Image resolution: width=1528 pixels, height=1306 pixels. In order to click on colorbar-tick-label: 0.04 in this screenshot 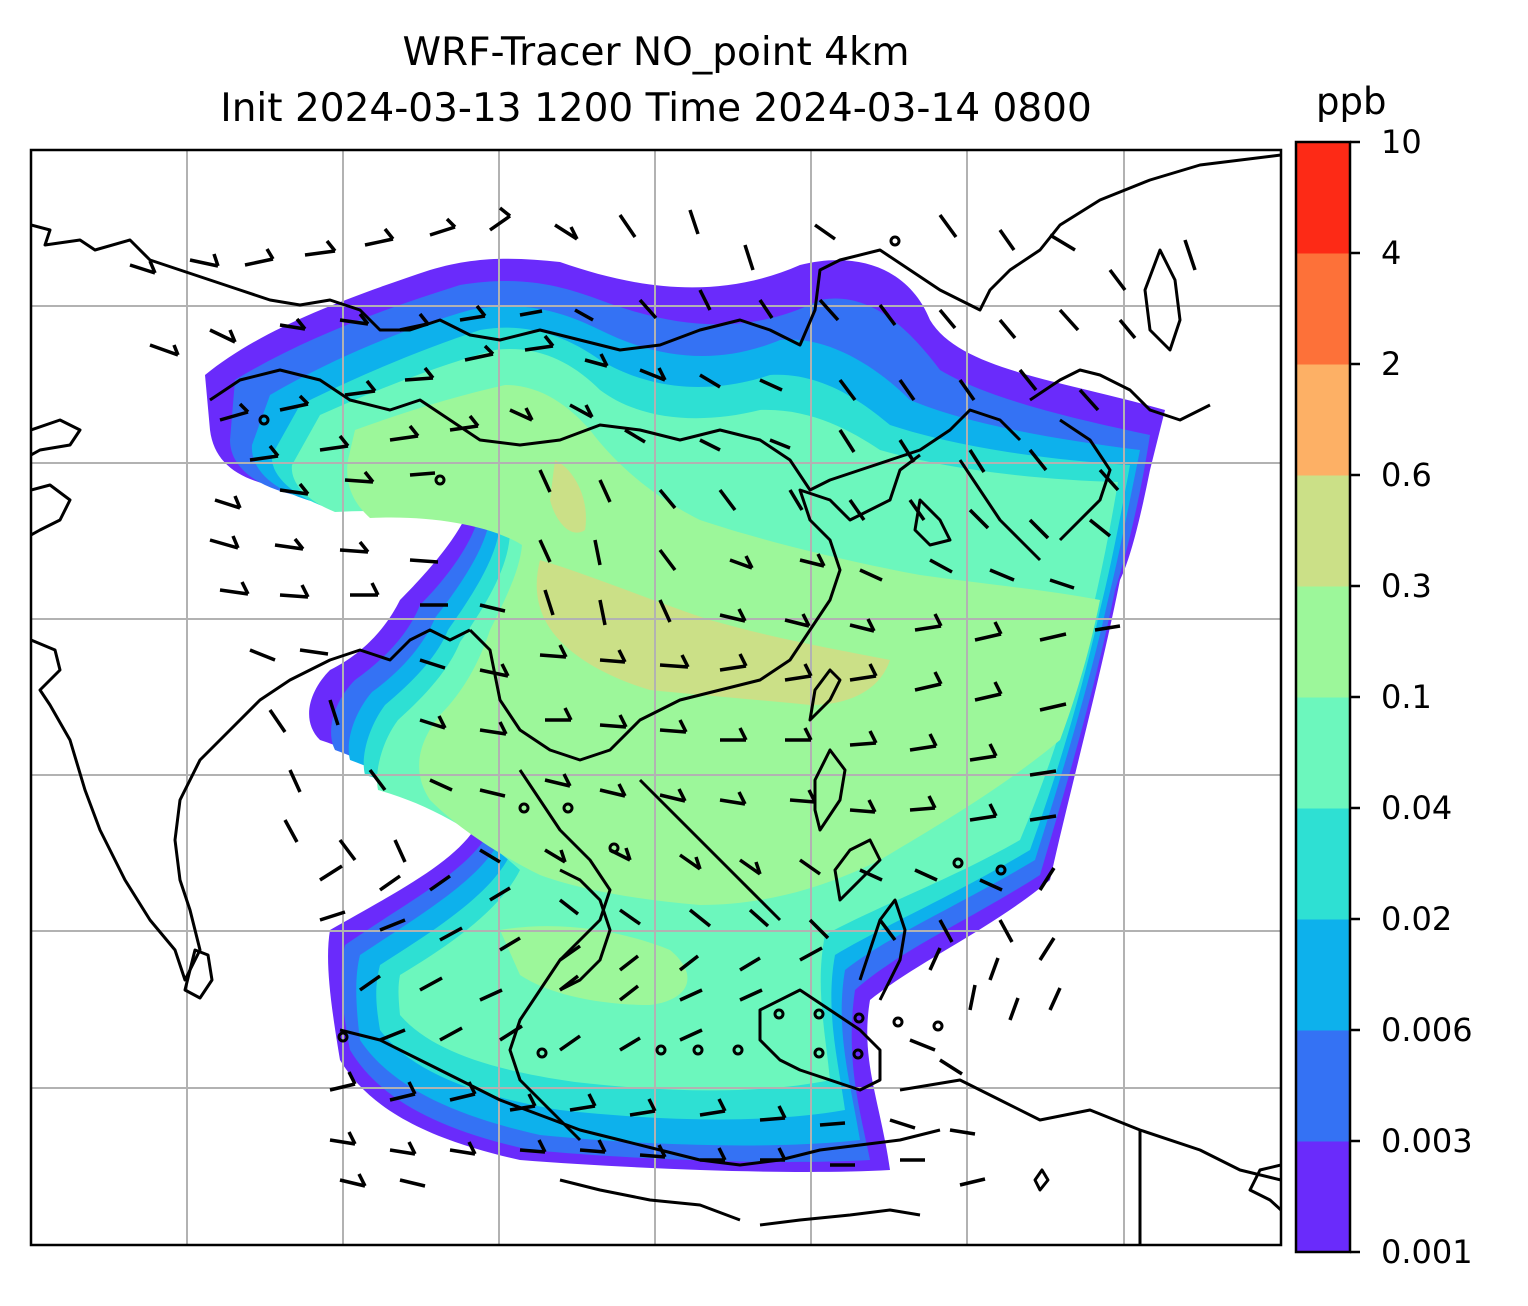, I will do `click(1417, 808)`.